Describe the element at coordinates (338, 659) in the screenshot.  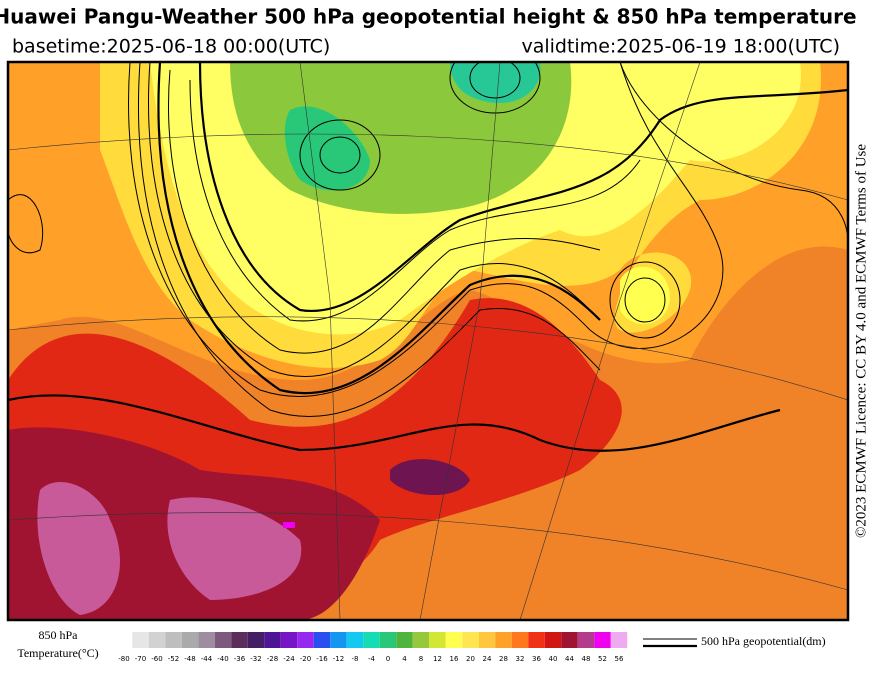
I see `colorbar-tick-label: -12` at that location.